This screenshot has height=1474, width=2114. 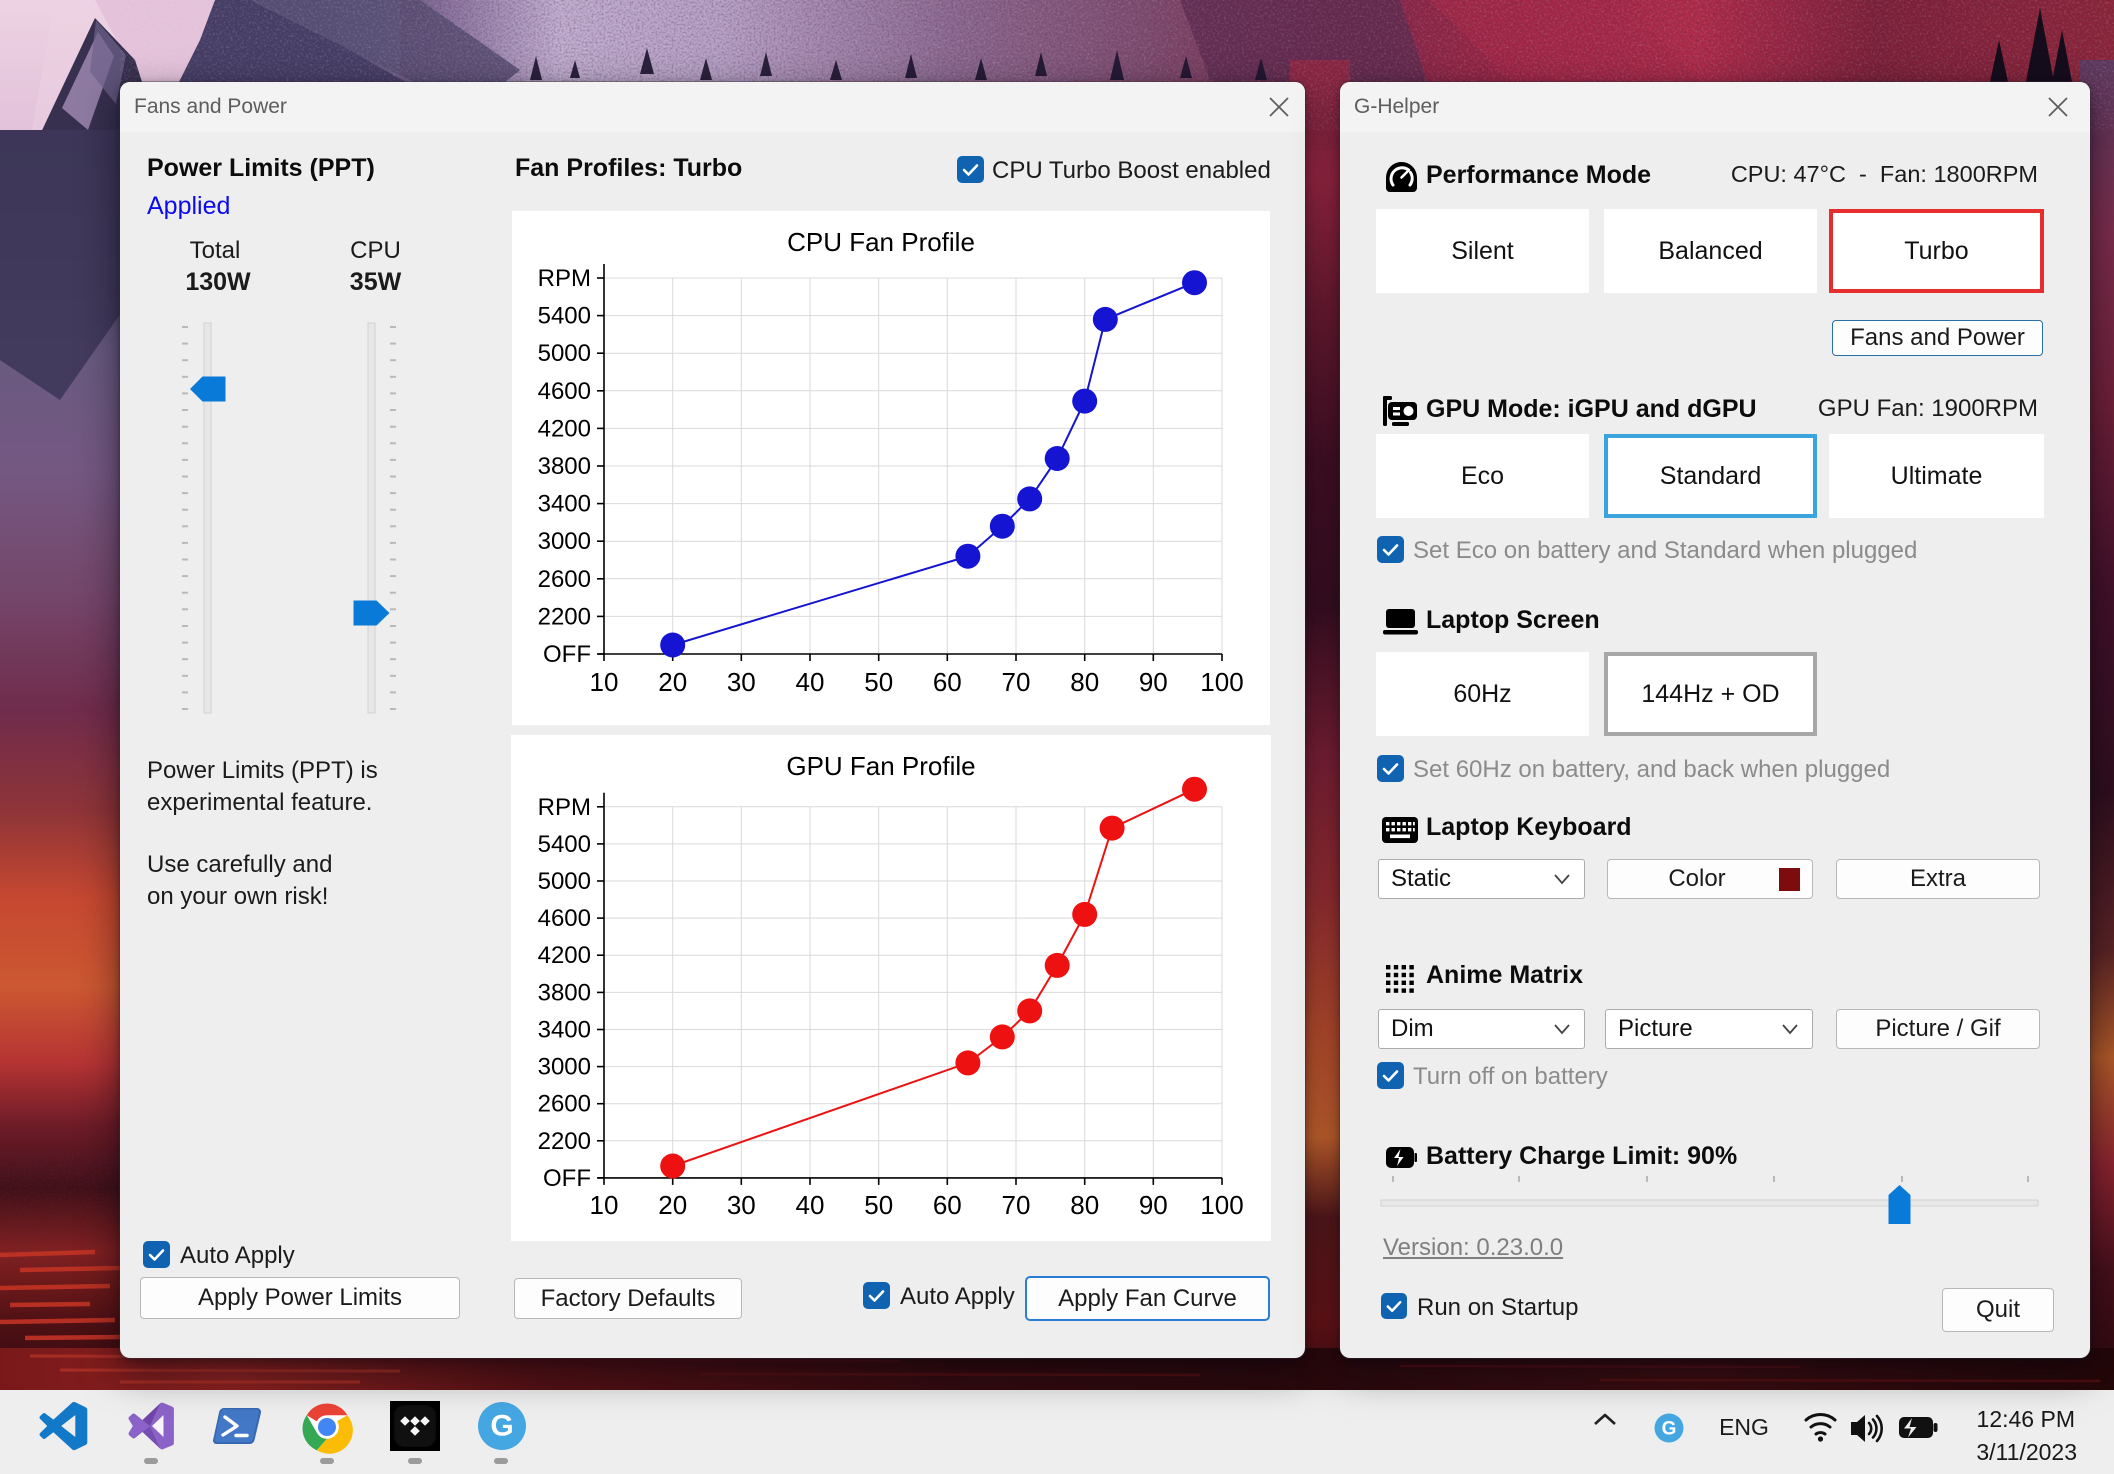 What do you see at coordinates (880, 766) in the screenshot?
I see `svg-text: GPU Fan Profile` at bounding box center [880, 766].